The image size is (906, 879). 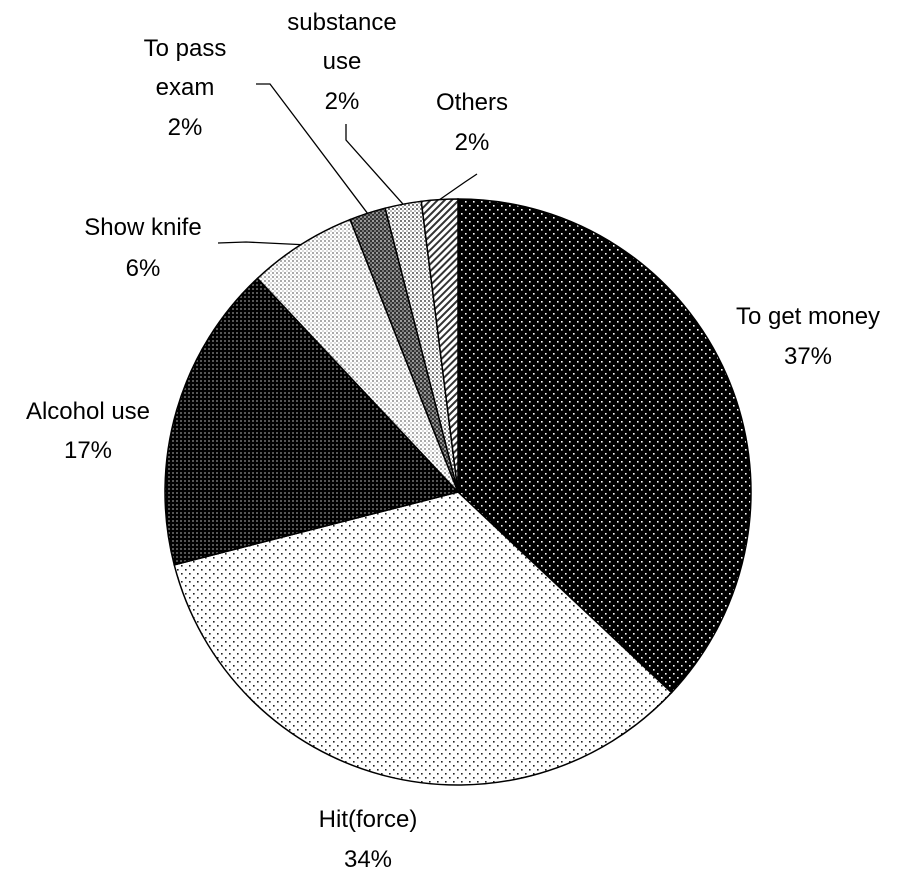 I want to click on label-substance-use-line2: use, so click(x=342, y=61).